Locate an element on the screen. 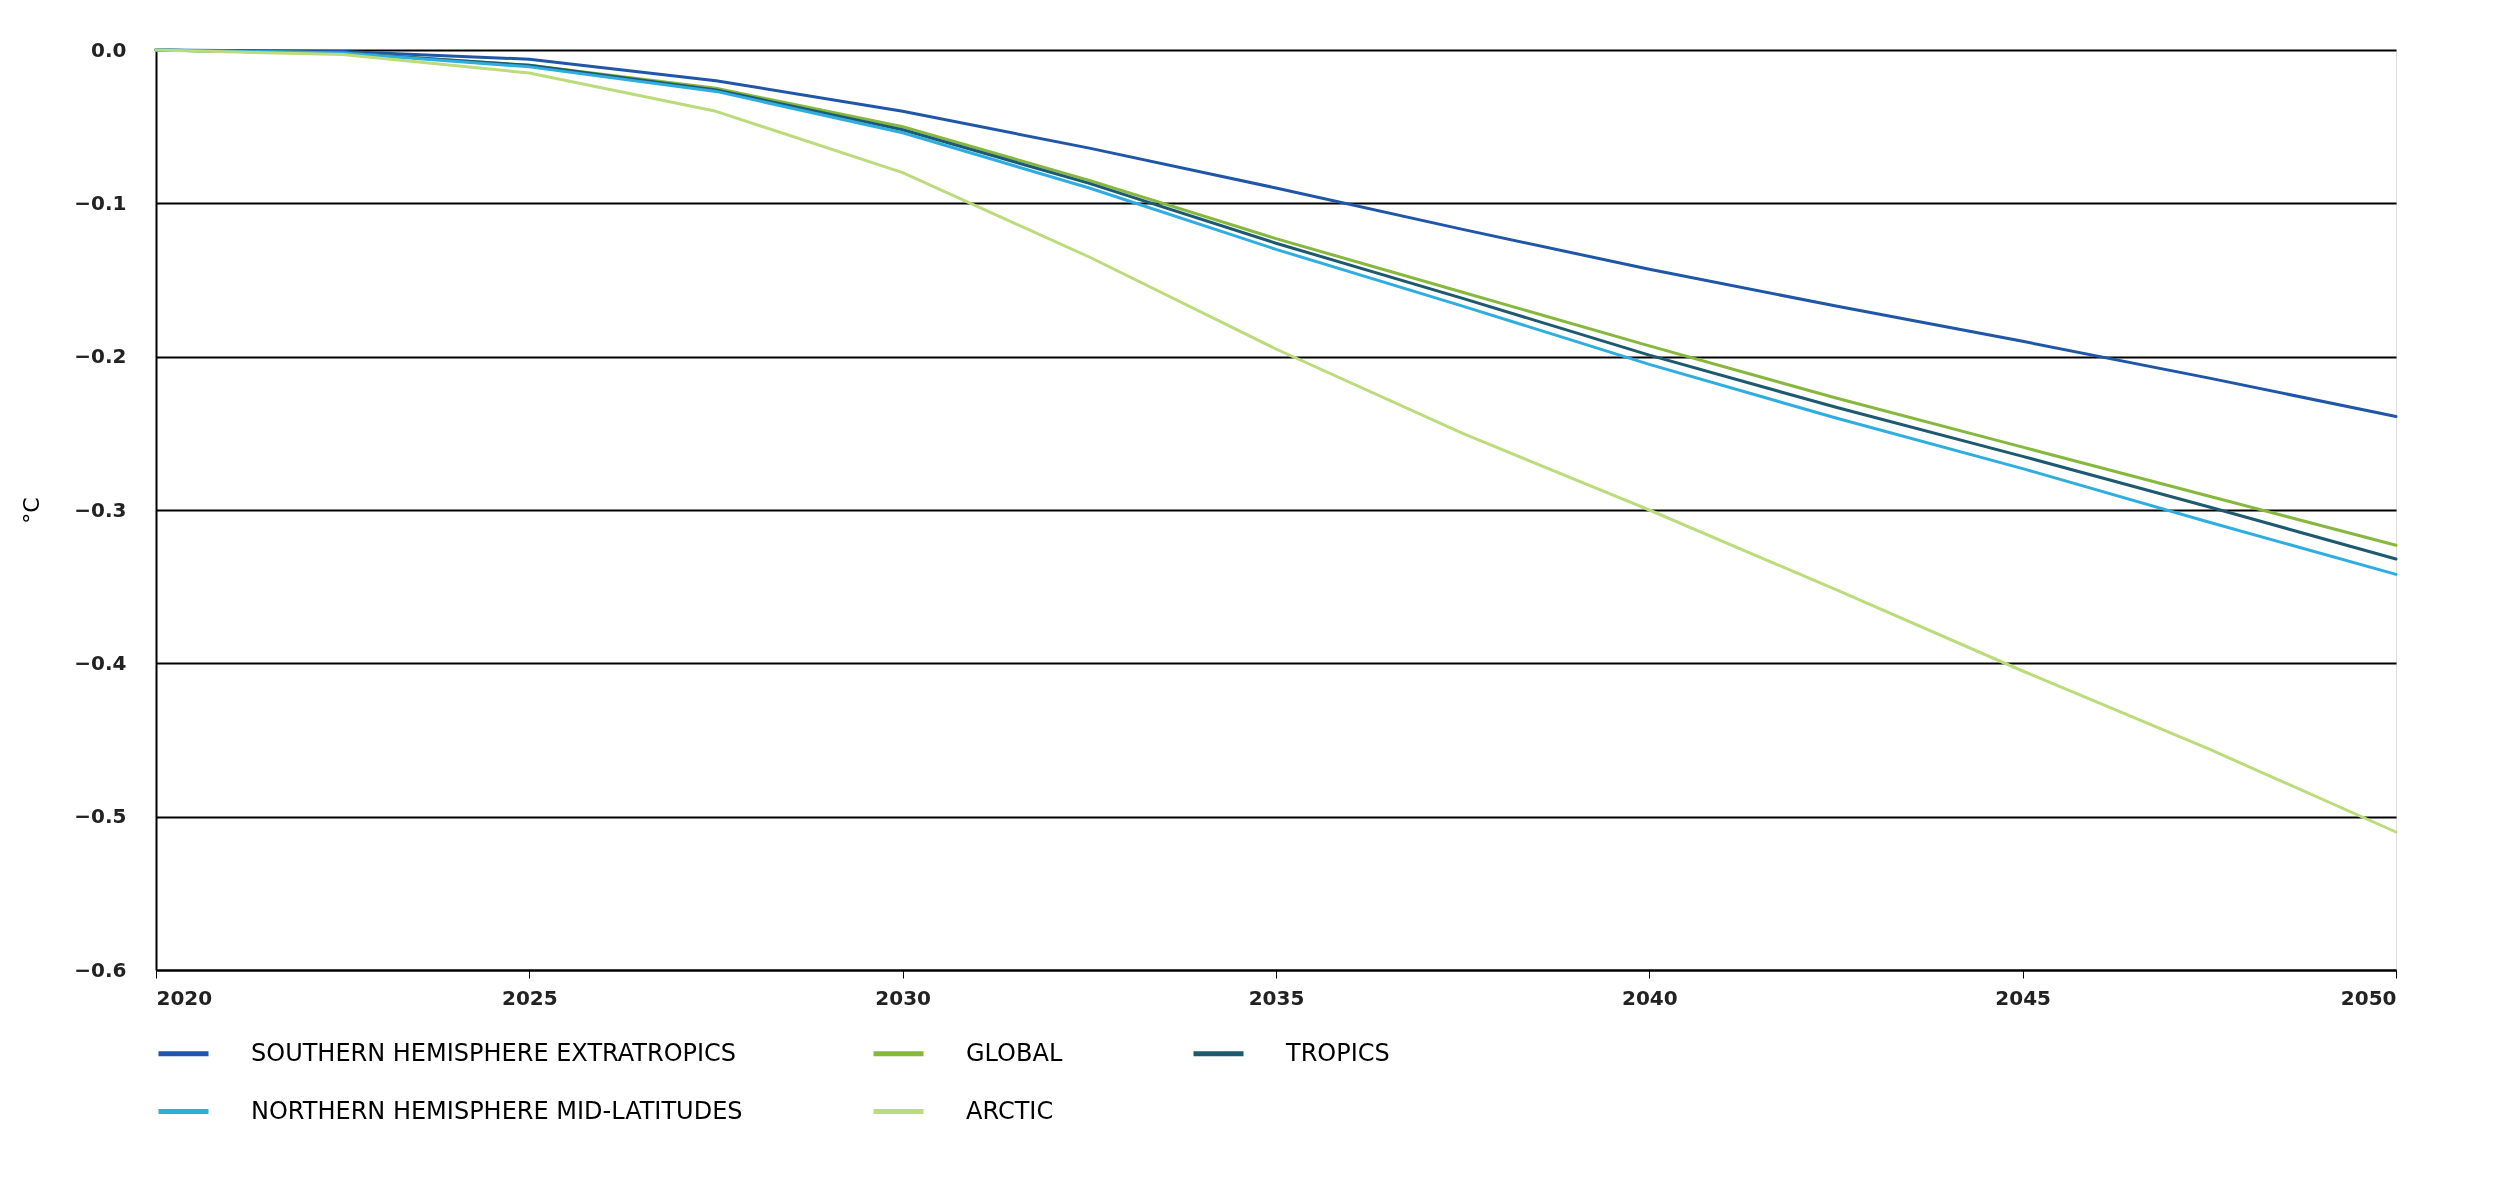  legend-label: SOUTHERN HEMISPHERE EXTRATROPICS is located at coordinates (494, 1052).